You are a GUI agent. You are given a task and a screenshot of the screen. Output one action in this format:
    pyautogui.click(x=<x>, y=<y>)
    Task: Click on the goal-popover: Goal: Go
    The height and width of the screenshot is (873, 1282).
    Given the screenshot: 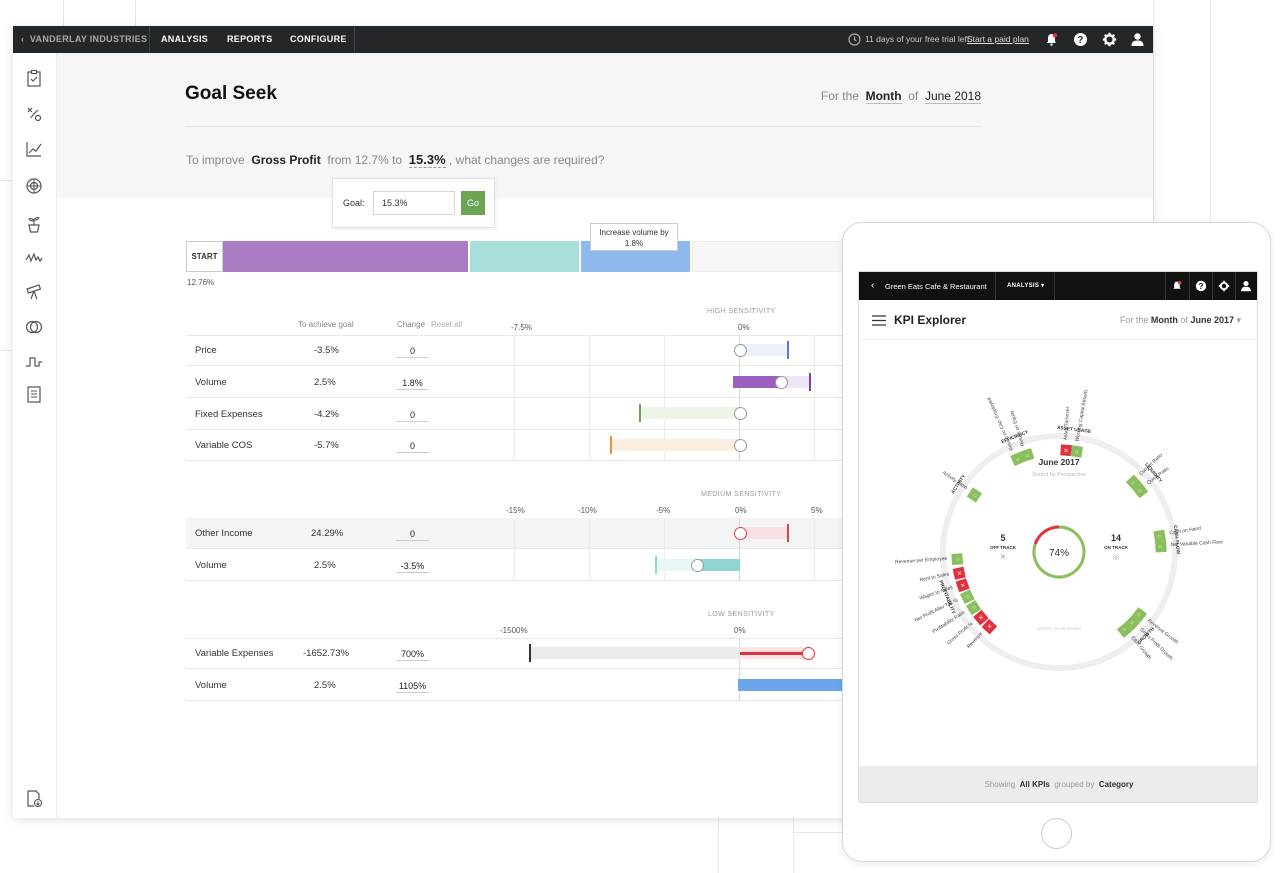 What is the action you would take?
    pyautogui.click(x=413, y=203)
    